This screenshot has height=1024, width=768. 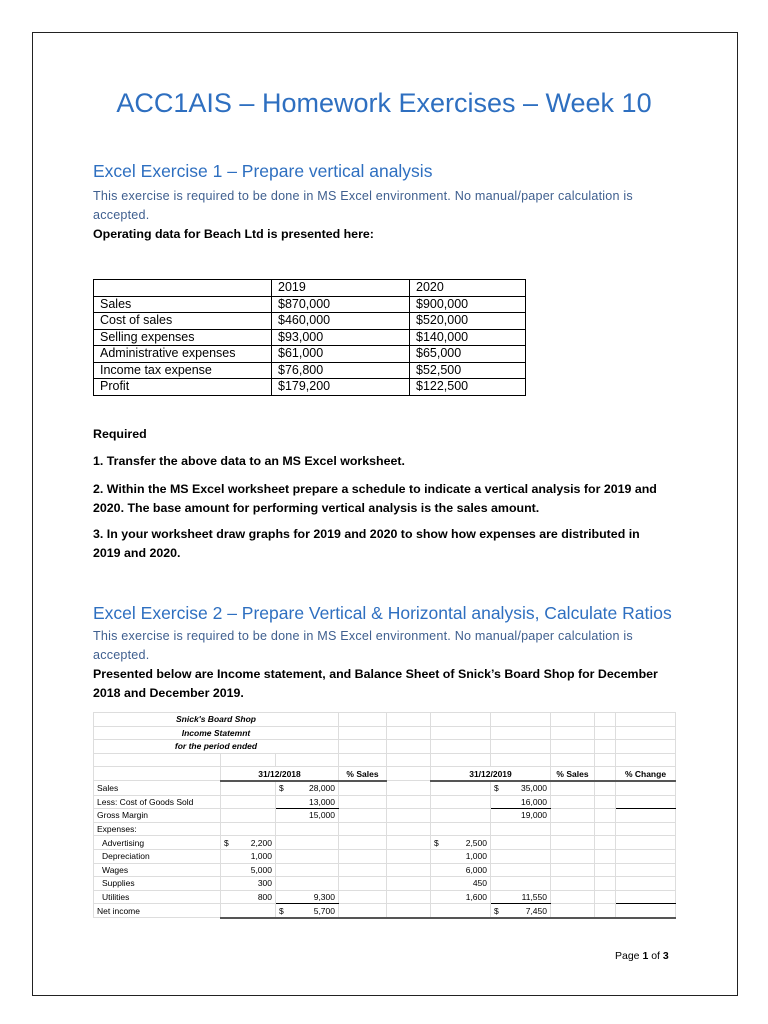 What do you see at coordinates (460, 842) in the screenshot?
I see `sheet-cell: $2,500` at bounding box center [460, 842].